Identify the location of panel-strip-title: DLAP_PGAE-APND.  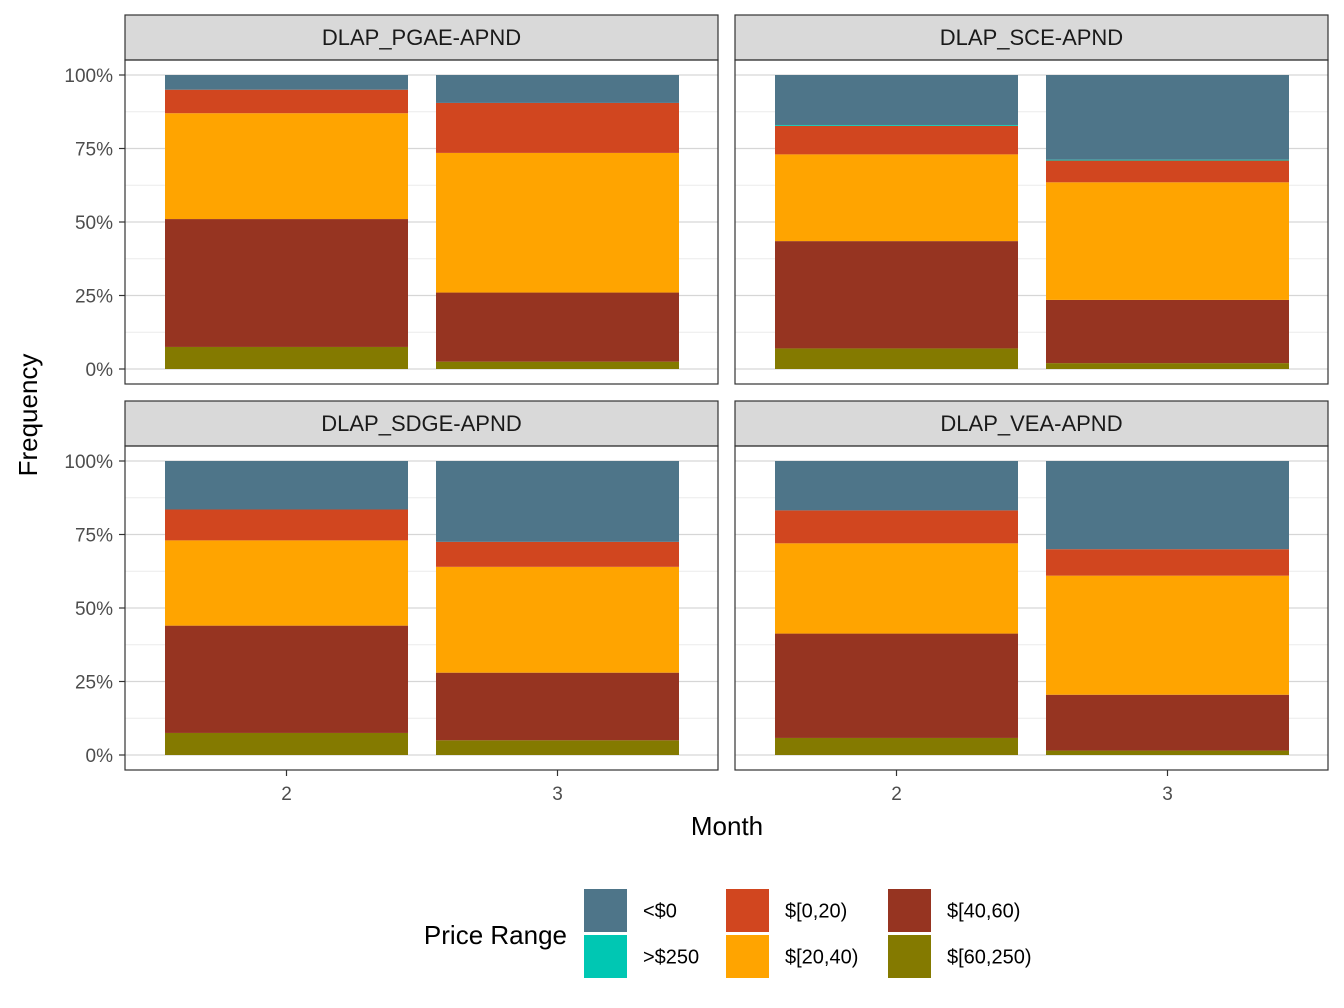
(421, 37).